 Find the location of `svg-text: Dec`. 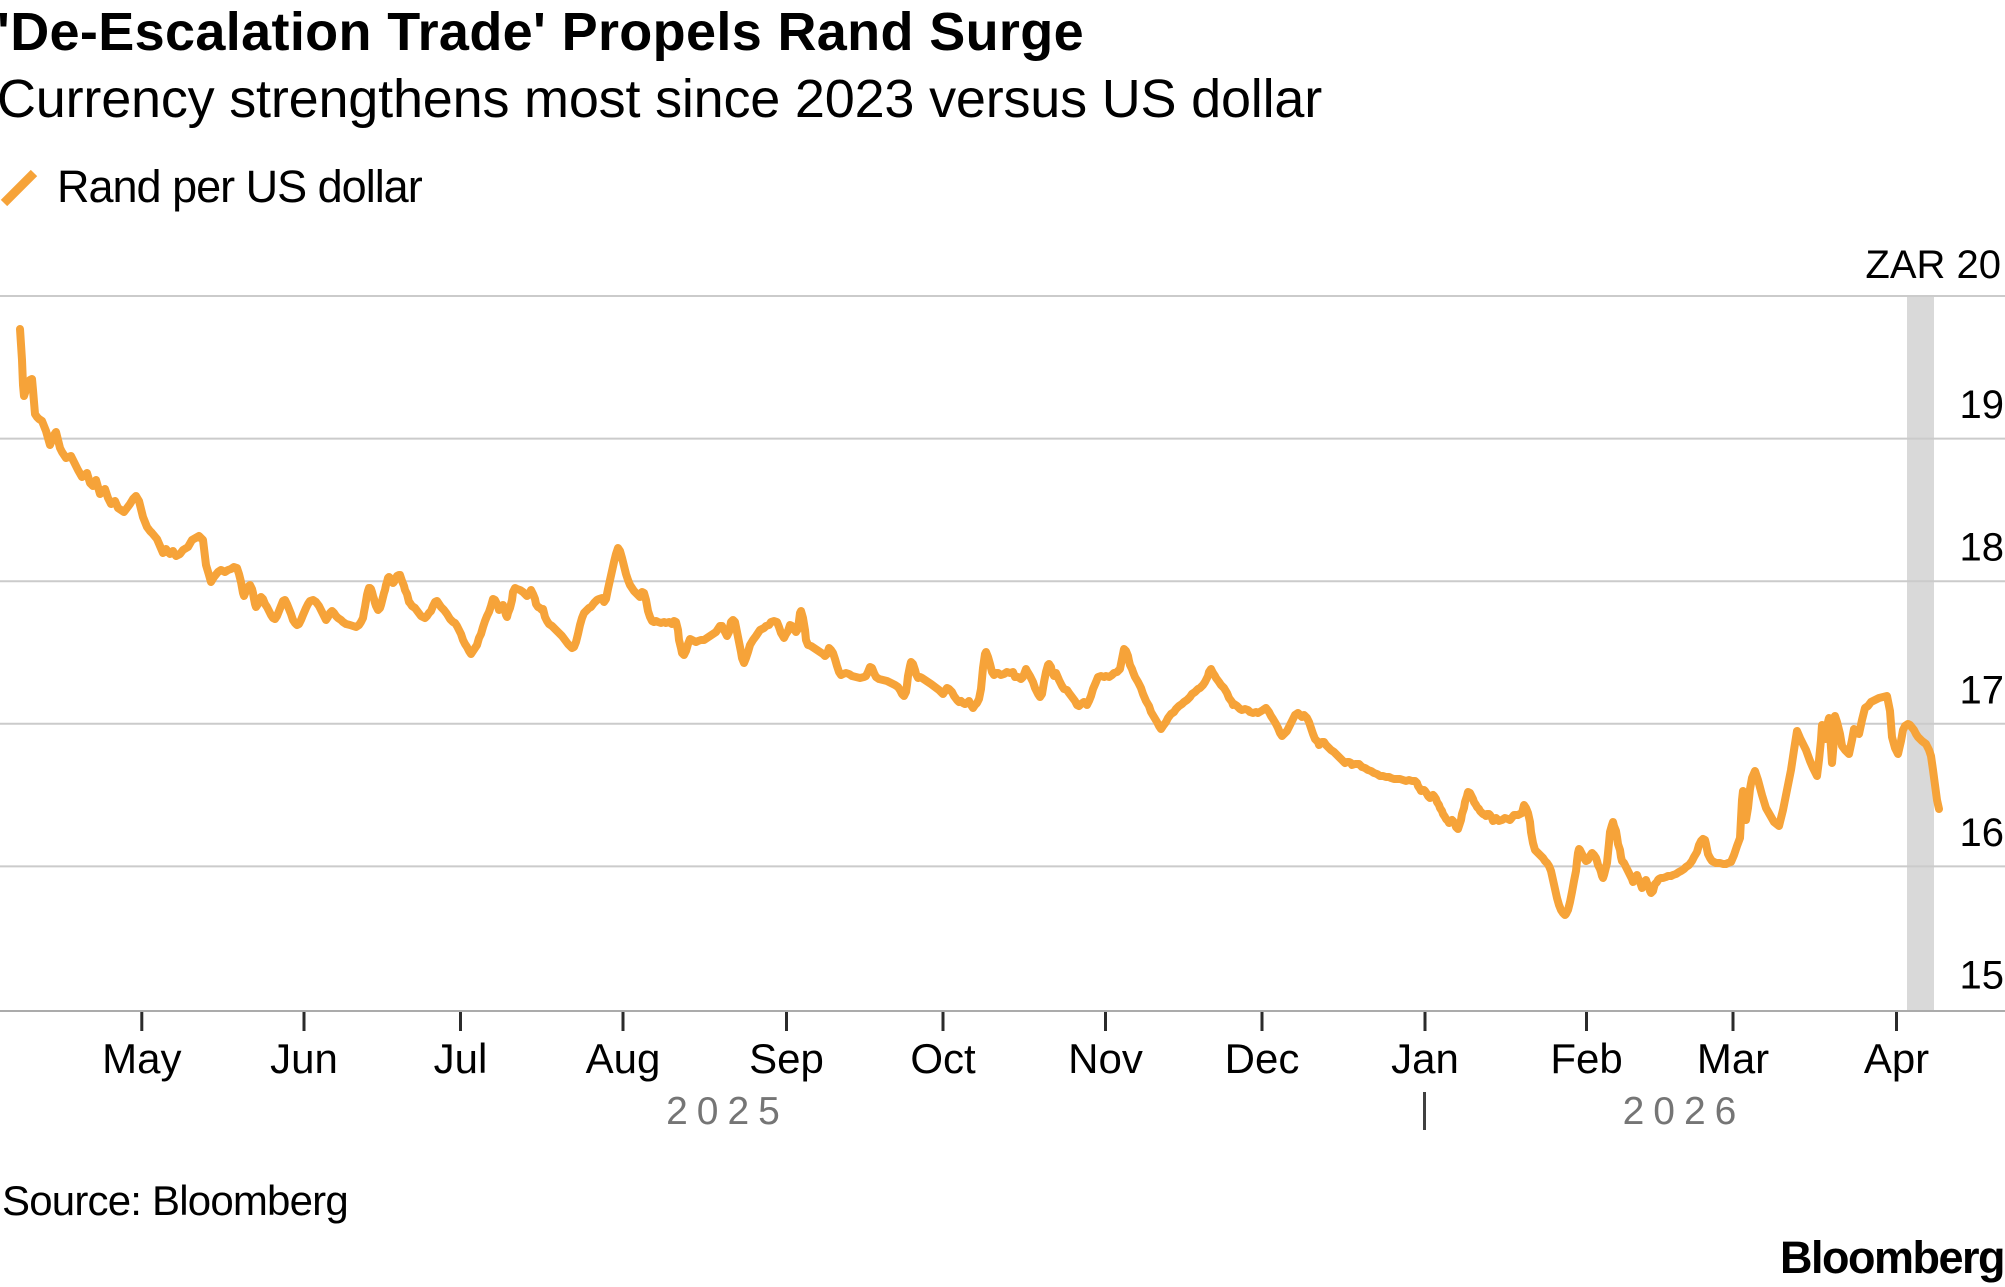

svg-text: Dec is located at coordinates (1262, 1058).